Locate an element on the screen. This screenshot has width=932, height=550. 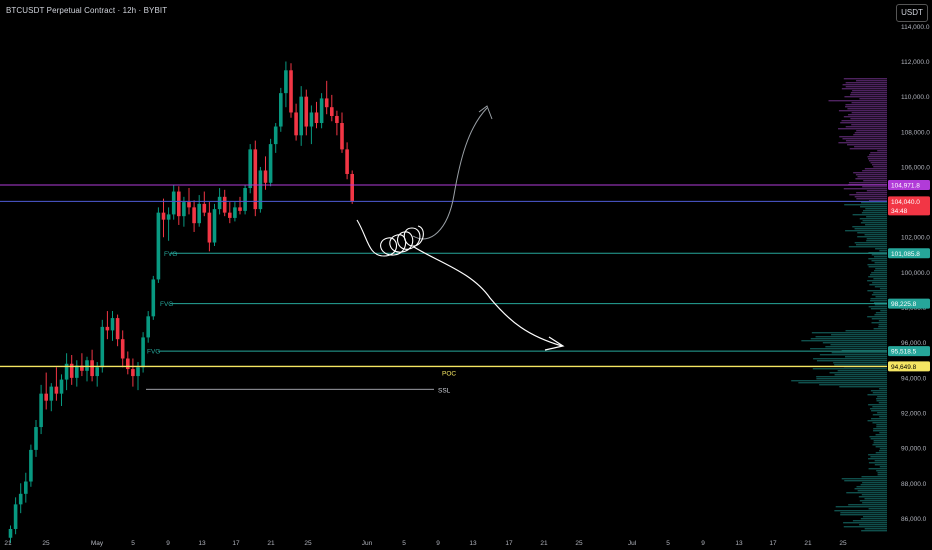
x-tick-label: 9 is located at coordinates (168, 543).